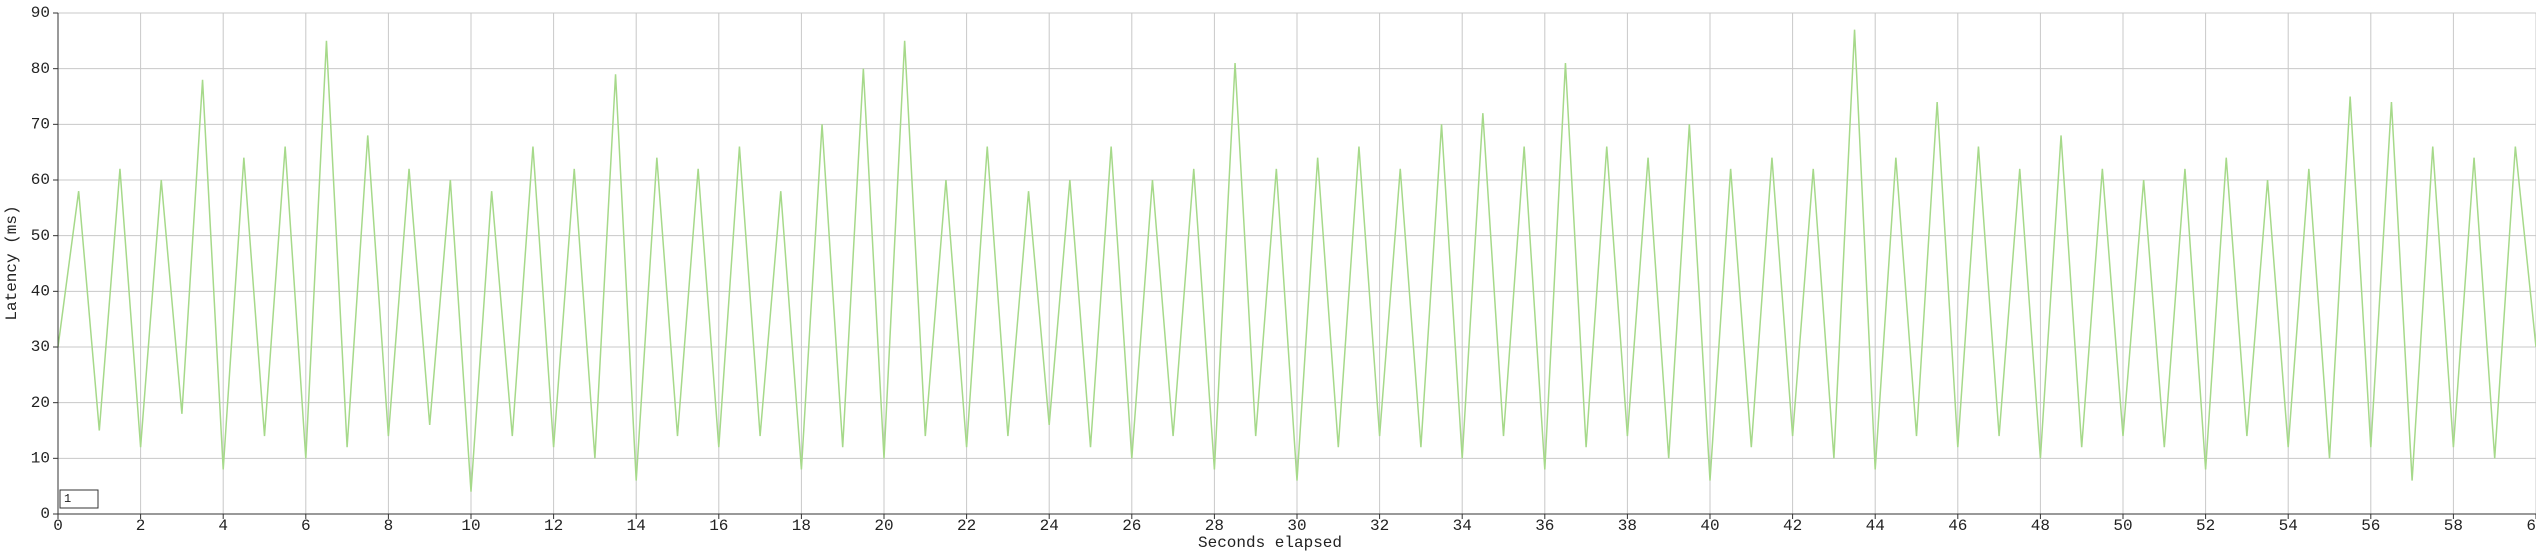 Image resolution: width=2536 pixels, height=552 pixels. I want to click on x-tick-label: 10, so click(470, 526).